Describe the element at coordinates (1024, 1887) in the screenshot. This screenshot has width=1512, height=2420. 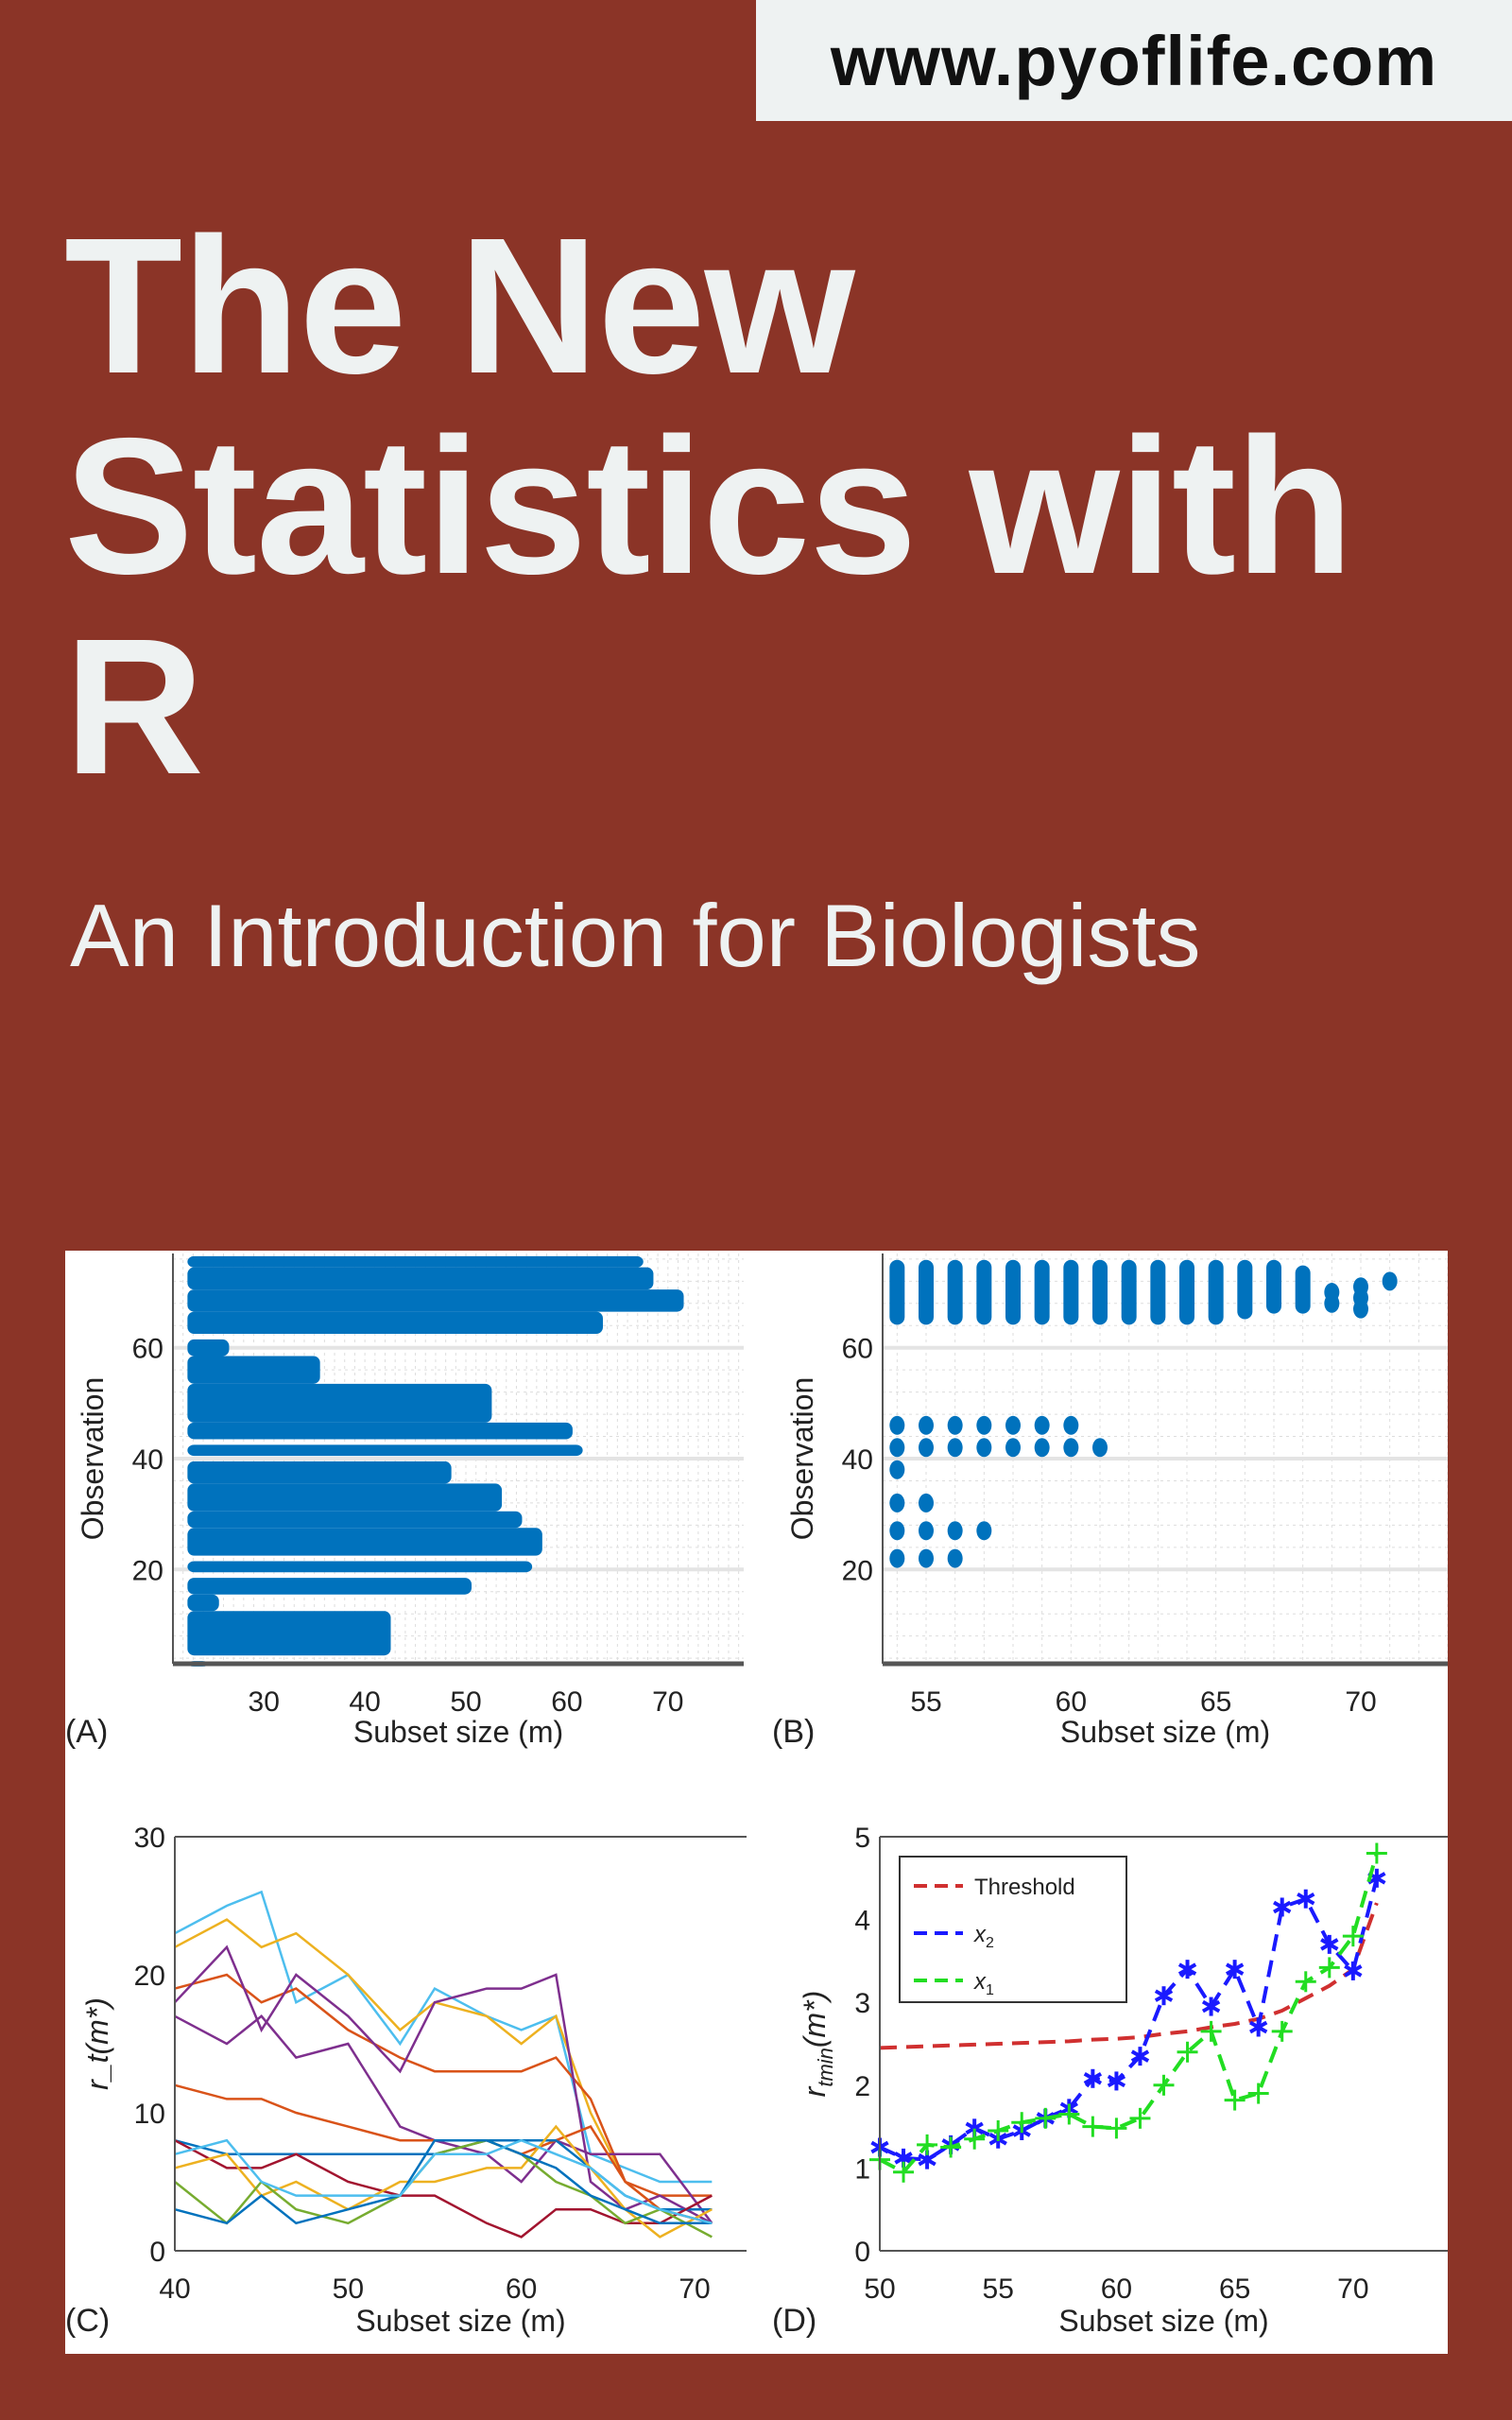
I see `legend-label: Threshold` at that location.